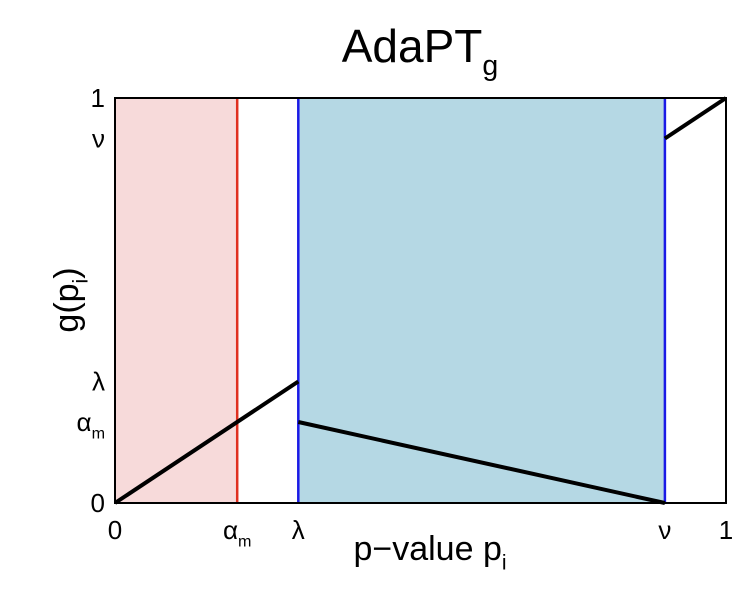  Describe the element at coordinates (98, 98) in the screenshot. I see `y-tick-label: 1` at that location.